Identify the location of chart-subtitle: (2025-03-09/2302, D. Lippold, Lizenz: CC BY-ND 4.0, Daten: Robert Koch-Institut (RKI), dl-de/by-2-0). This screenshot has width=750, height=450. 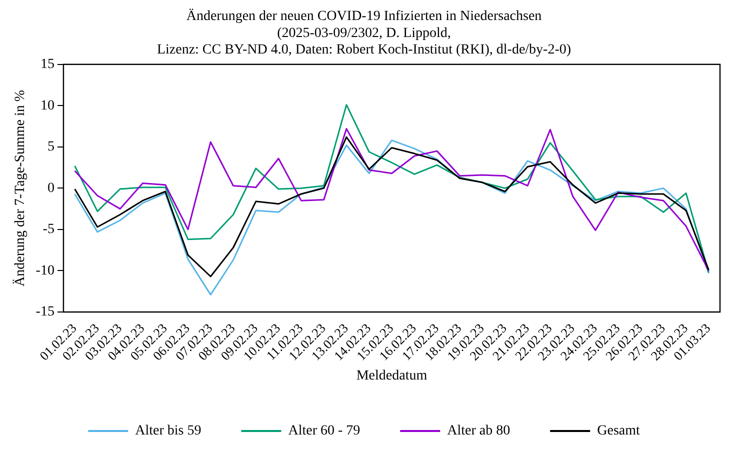
(364, 42).